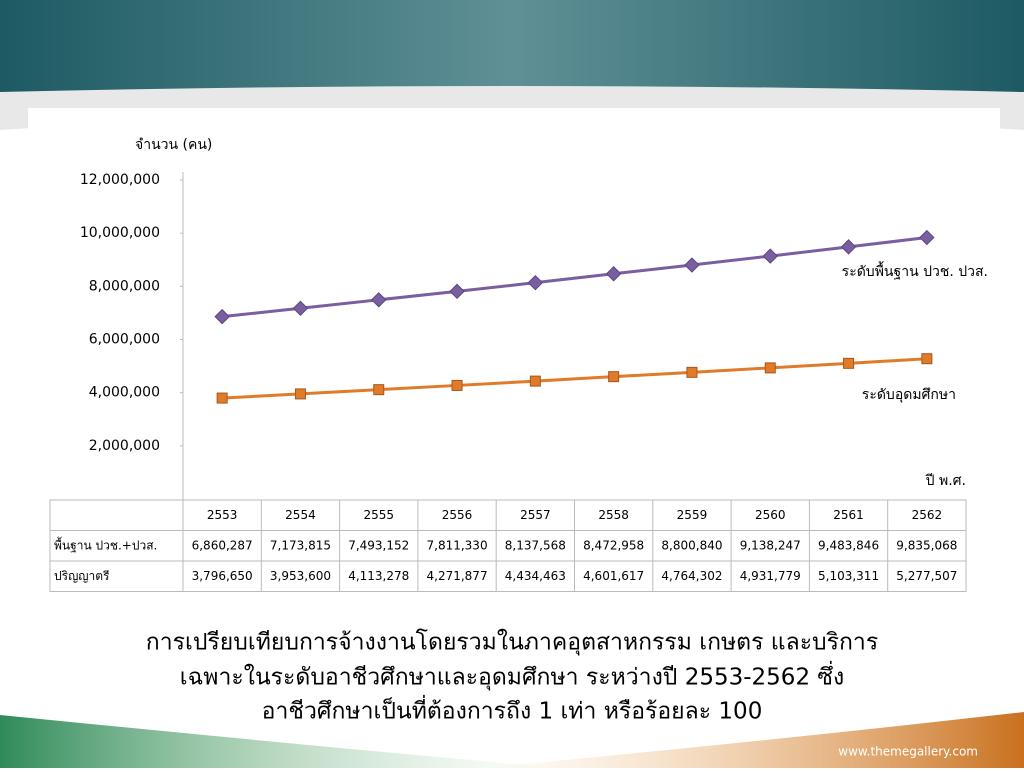 This screenshot has height=772, width=1024. What do you see at coordinates (105, 544) in the screenshot?
I see `row-label: พื้นฐาน ปวช.+ปวส.` at bounding box center [105, 544].